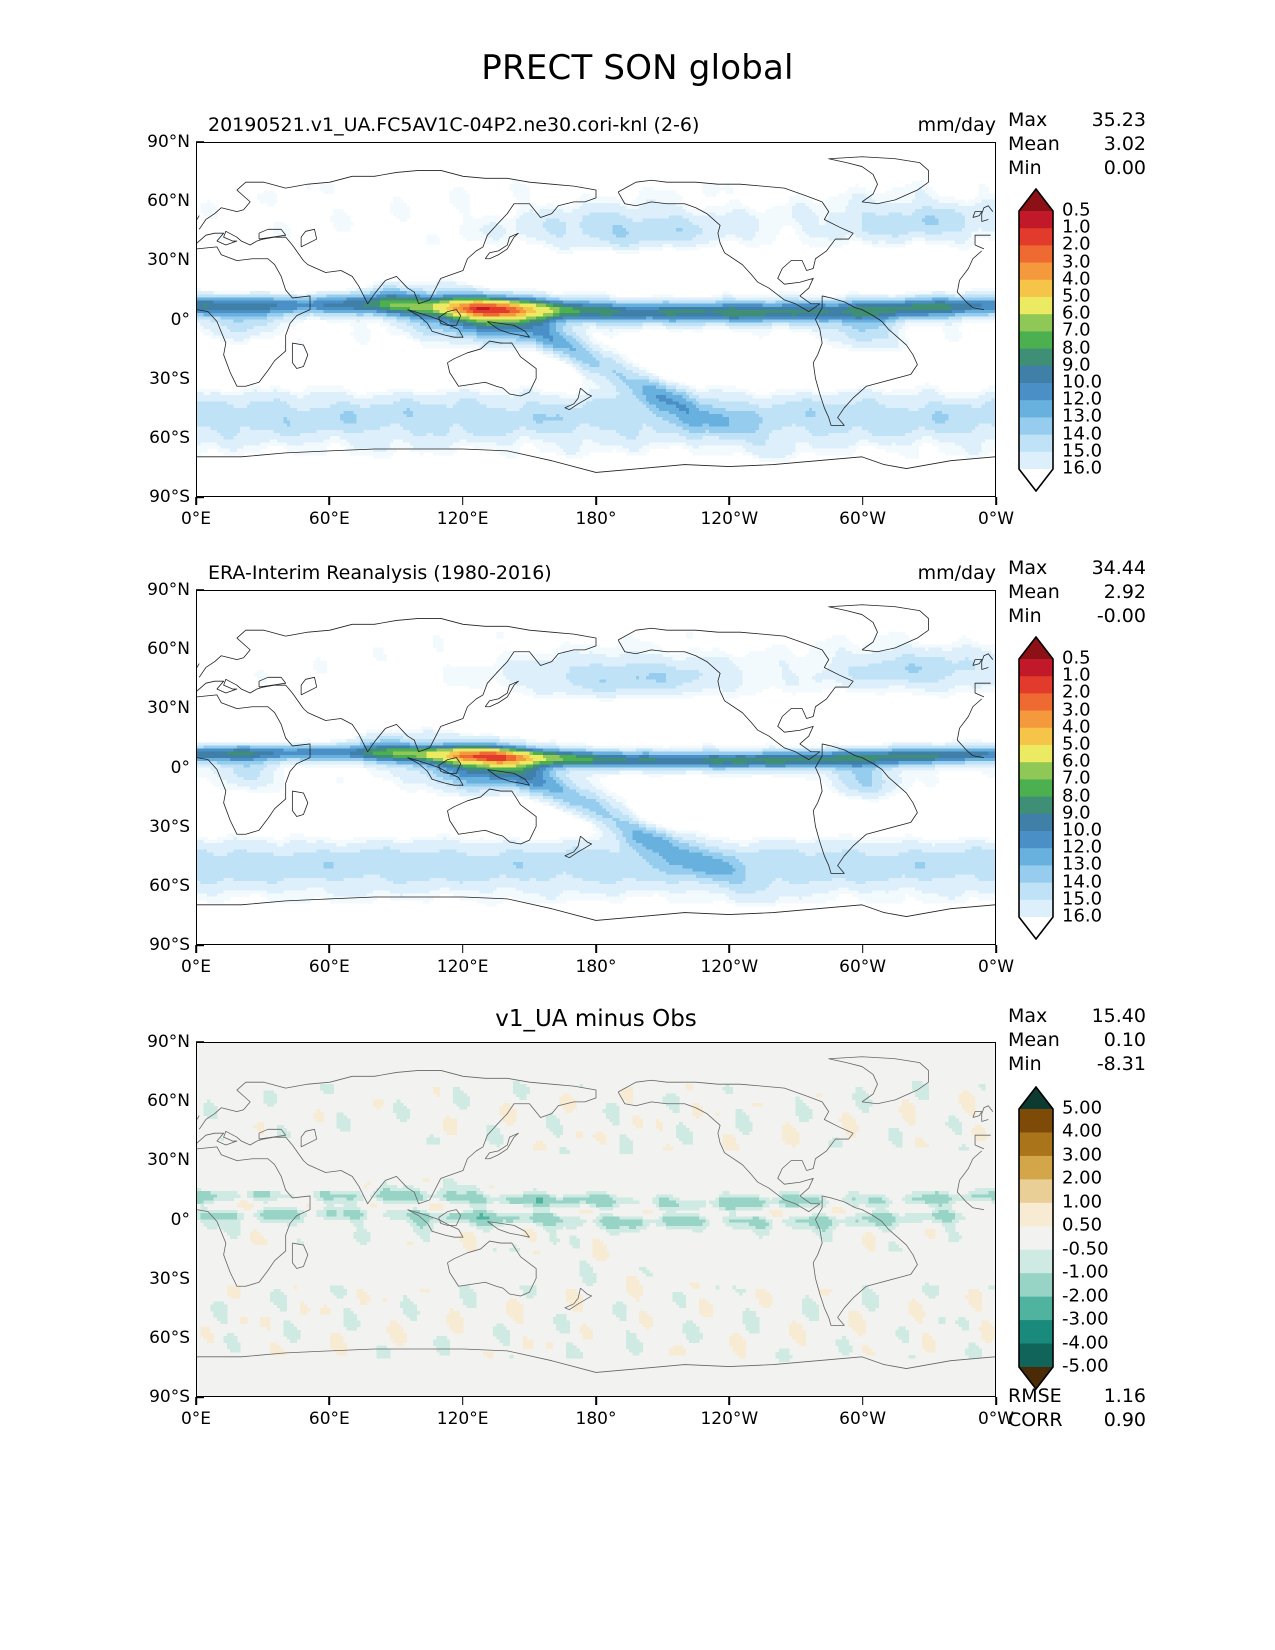  Describe the element at coordinates (1035, 1396) in the screenshot. I see `metric-key: RMSE` at that location.